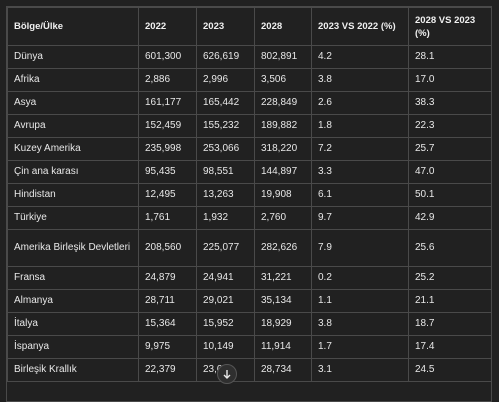 This screenshot has height=402, width=499. I want to click on cell-region: Dünya, so click(73, 57).